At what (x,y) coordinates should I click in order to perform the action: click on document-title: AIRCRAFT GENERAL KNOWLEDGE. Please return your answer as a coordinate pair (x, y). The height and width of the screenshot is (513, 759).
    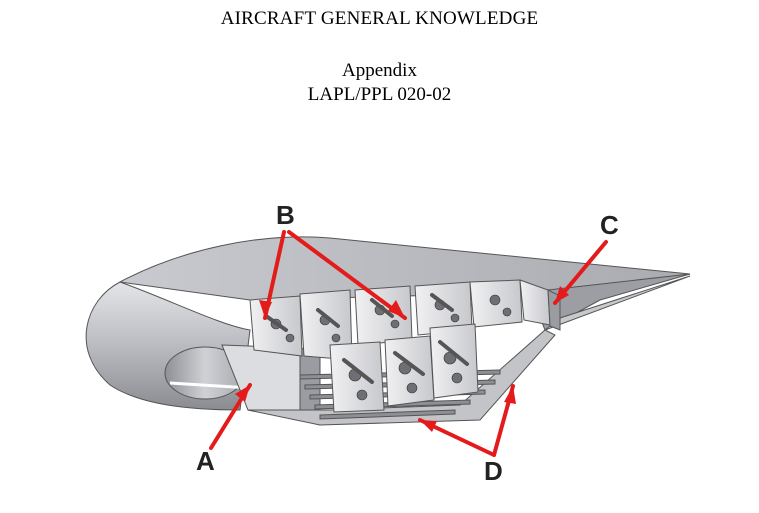
    Looking at the image, I should click on (379, 18).